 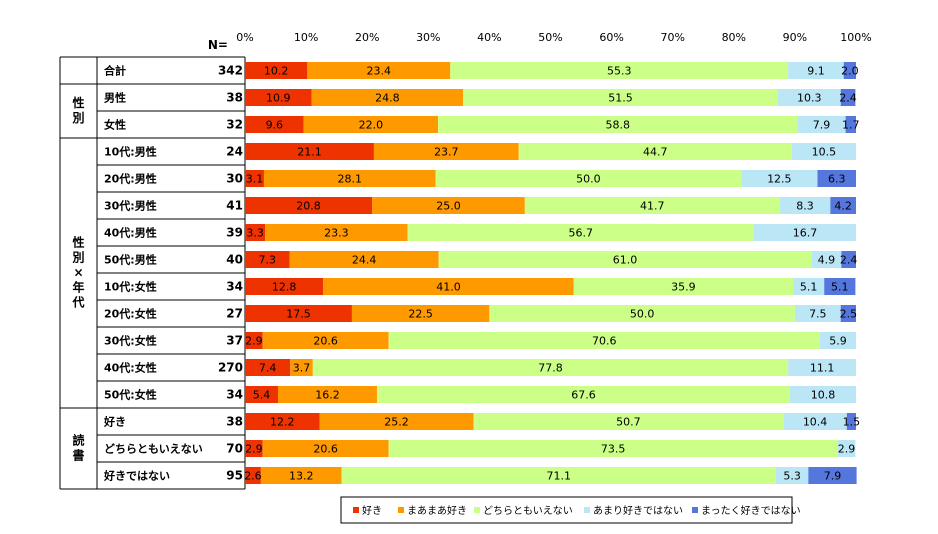 What do you see at coordinates (276, 71) in the screenshot?
I see `data-label: 10.2` at bounding box center [276, 71].